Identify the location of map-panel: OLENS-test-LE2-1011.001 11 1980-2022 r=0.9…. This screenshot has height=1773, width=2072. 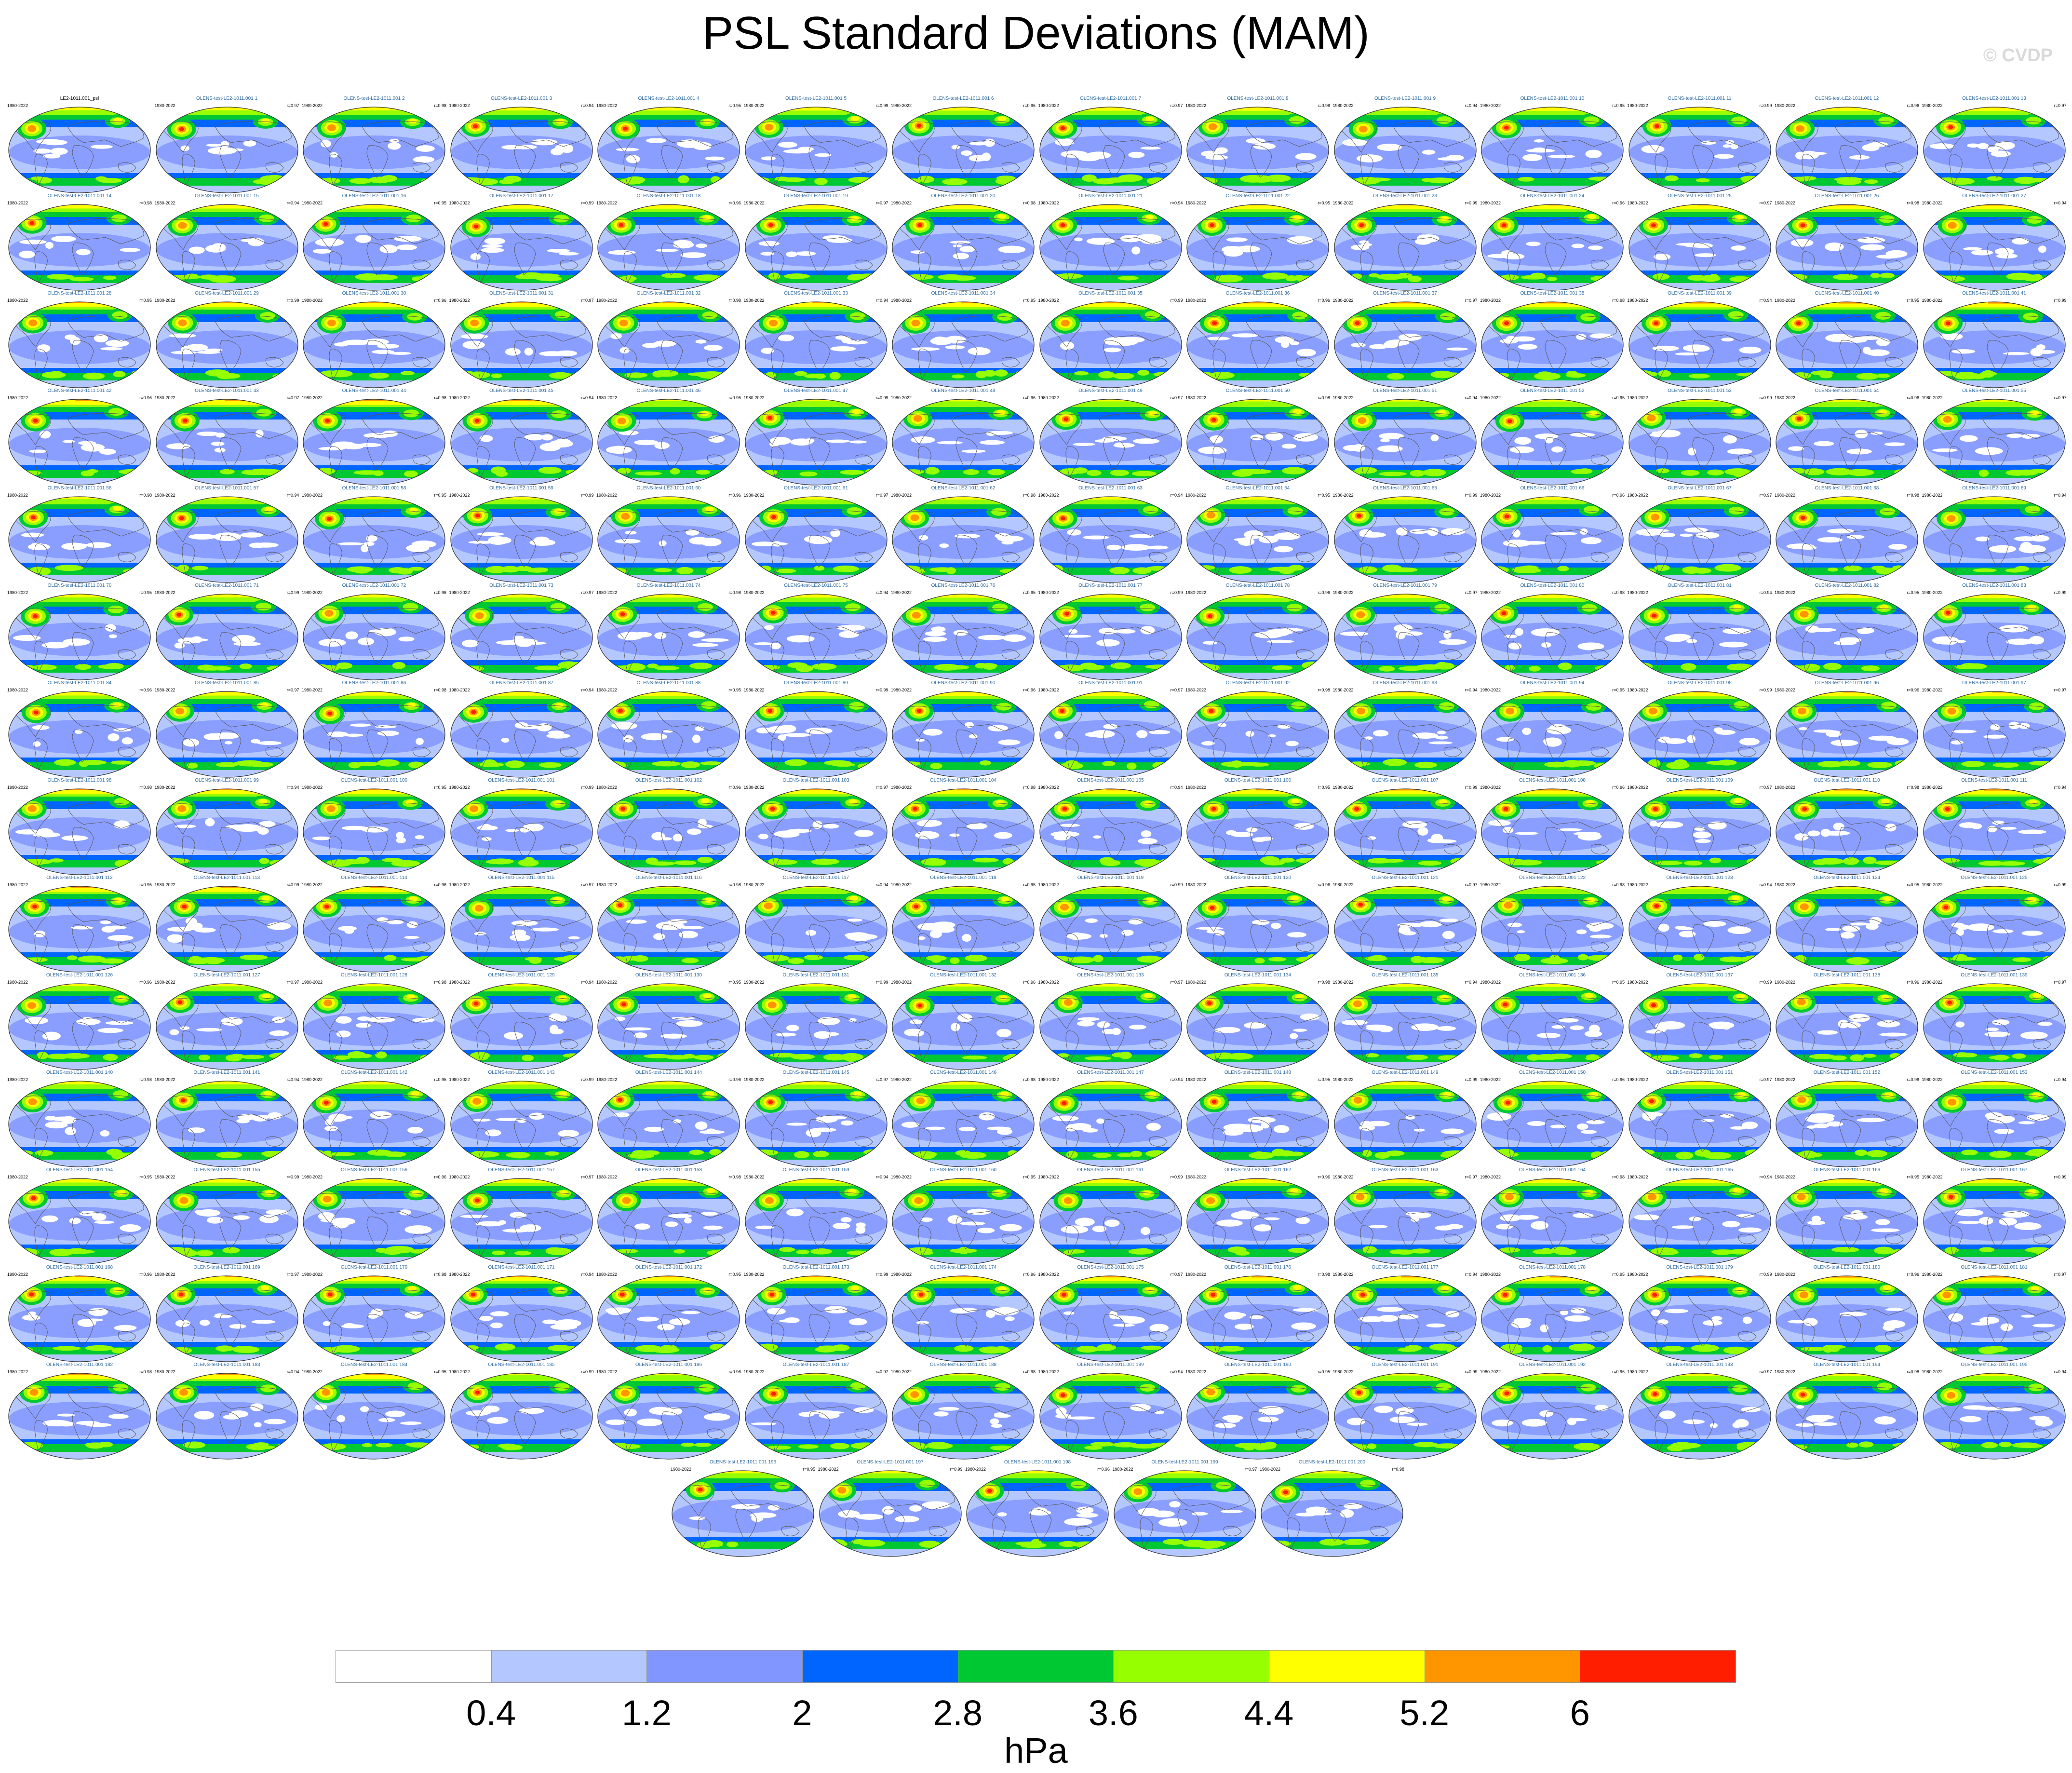
(1700, 145).